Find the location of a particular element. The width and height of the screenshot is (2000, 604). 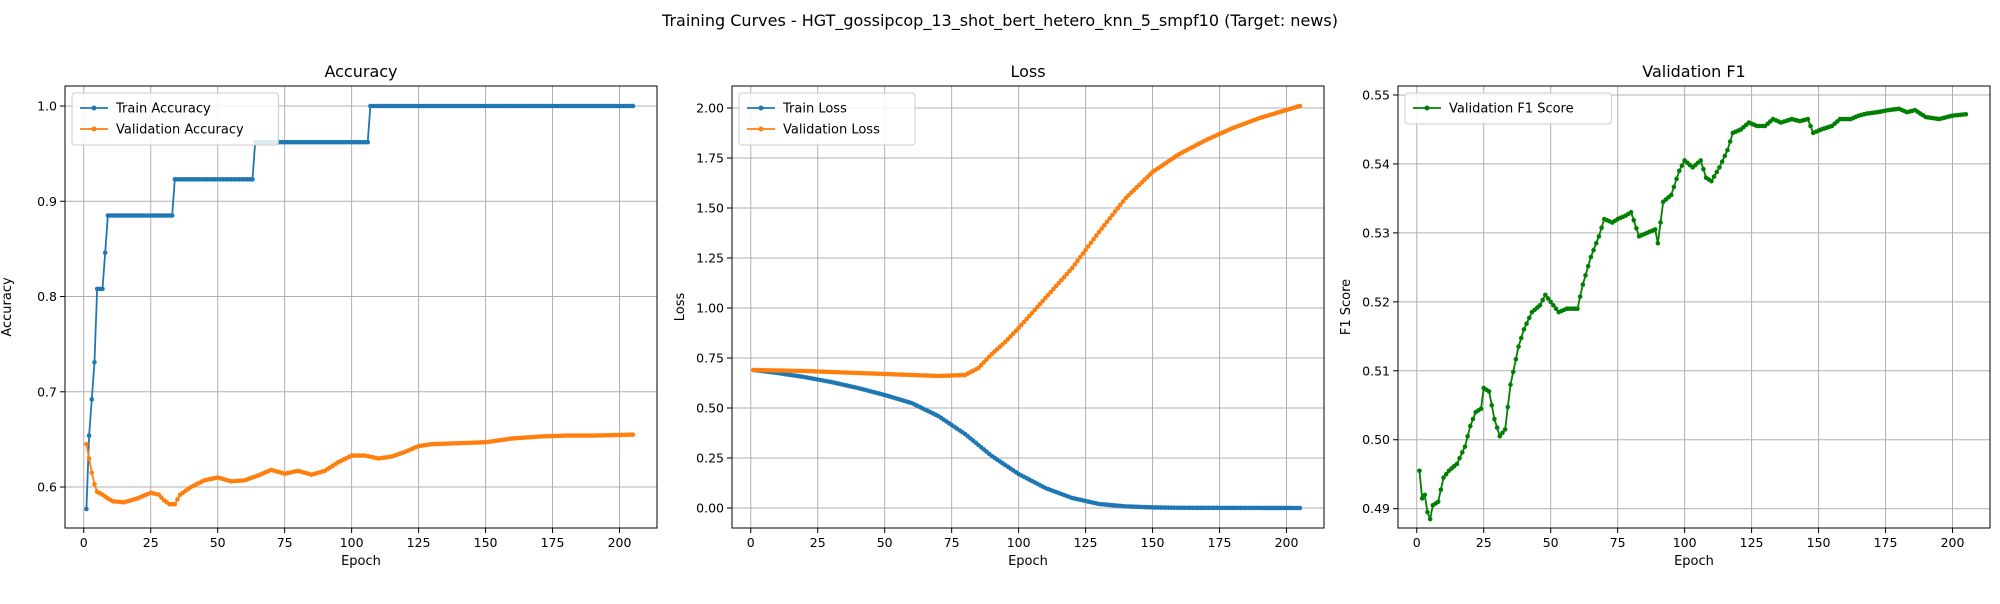

y-tick-label: 0.7 is located at coordinates (47, 391).